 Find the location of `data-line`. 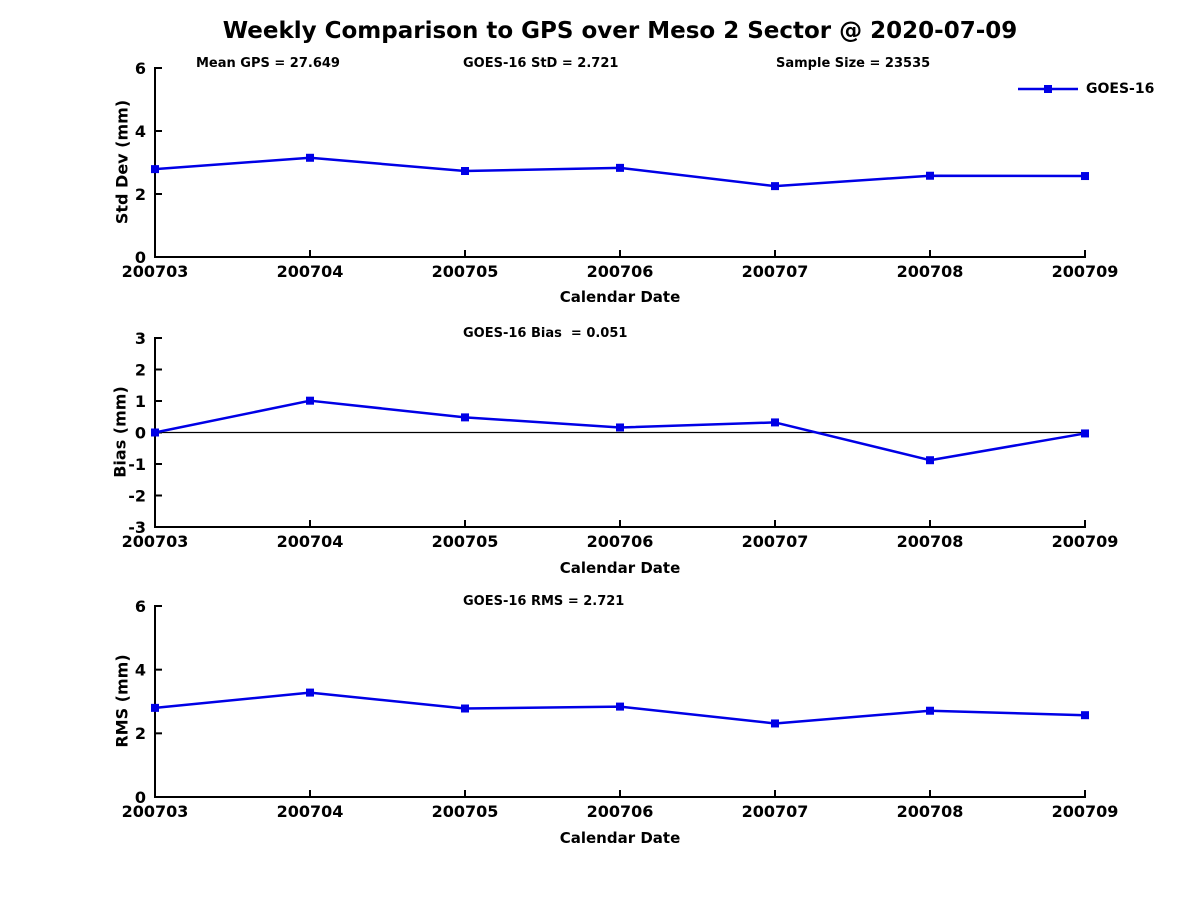

data-line is located at coordinates (620, 172).